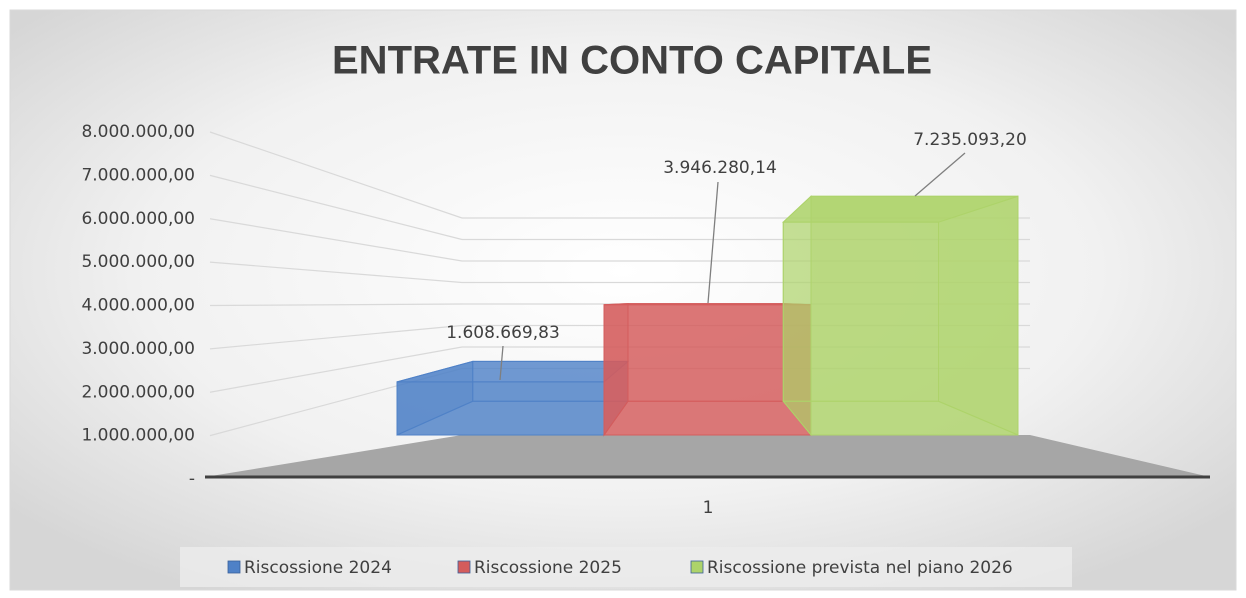  Describe the element at coordinates (138, 175) in the screenshot. I see `y-tick-label: 7.000.000,00` at that location.